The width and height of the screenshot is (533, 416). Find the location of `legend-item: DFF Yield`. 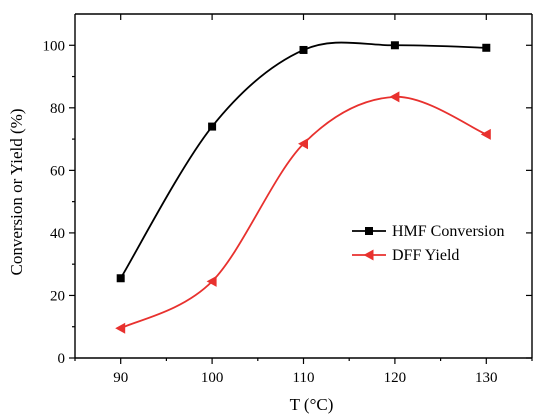

legend-item: DFF Yield is located at coordinates (405, 255).